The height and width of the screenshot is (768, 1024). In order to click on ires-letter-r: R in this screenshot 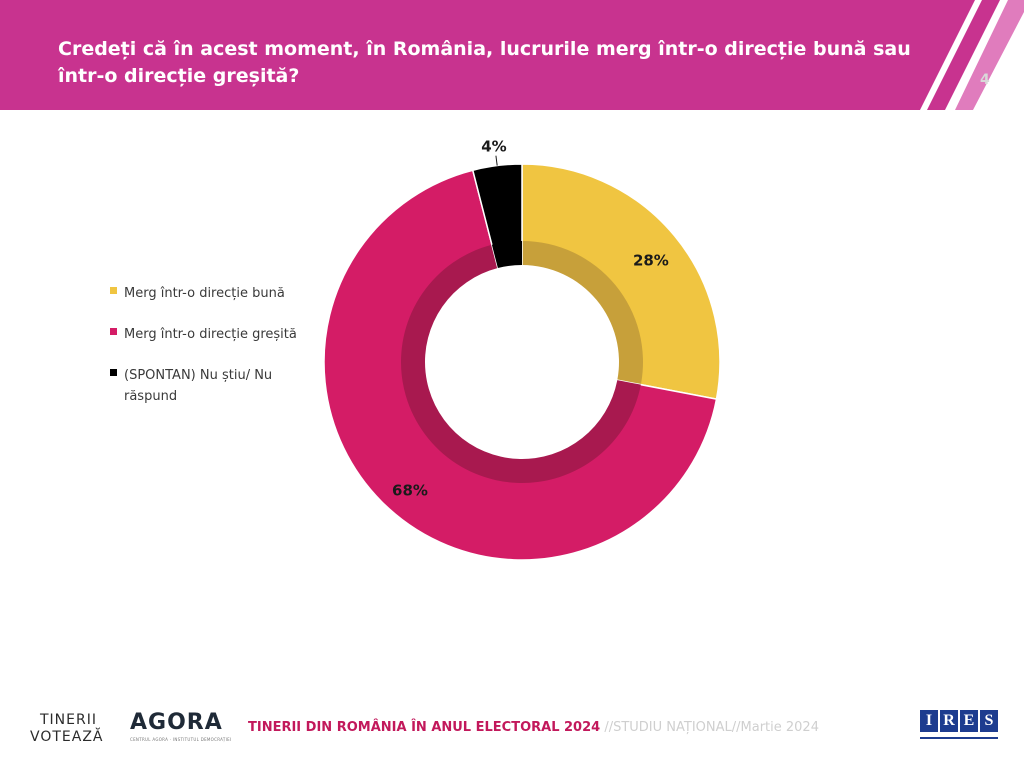, I will do `click(949, 721)`.